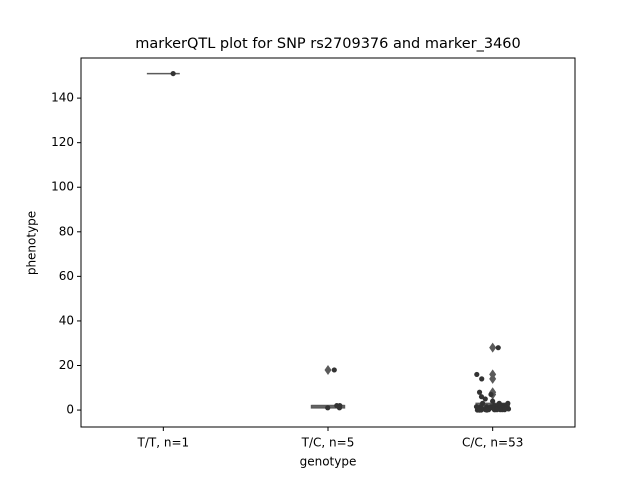 The width and height of the screenshot is (640, 484). What do you see at coordinates (328, 462) in the screenshot?
I see `x-axis-label: genotype` at bounding box center [328, 462].